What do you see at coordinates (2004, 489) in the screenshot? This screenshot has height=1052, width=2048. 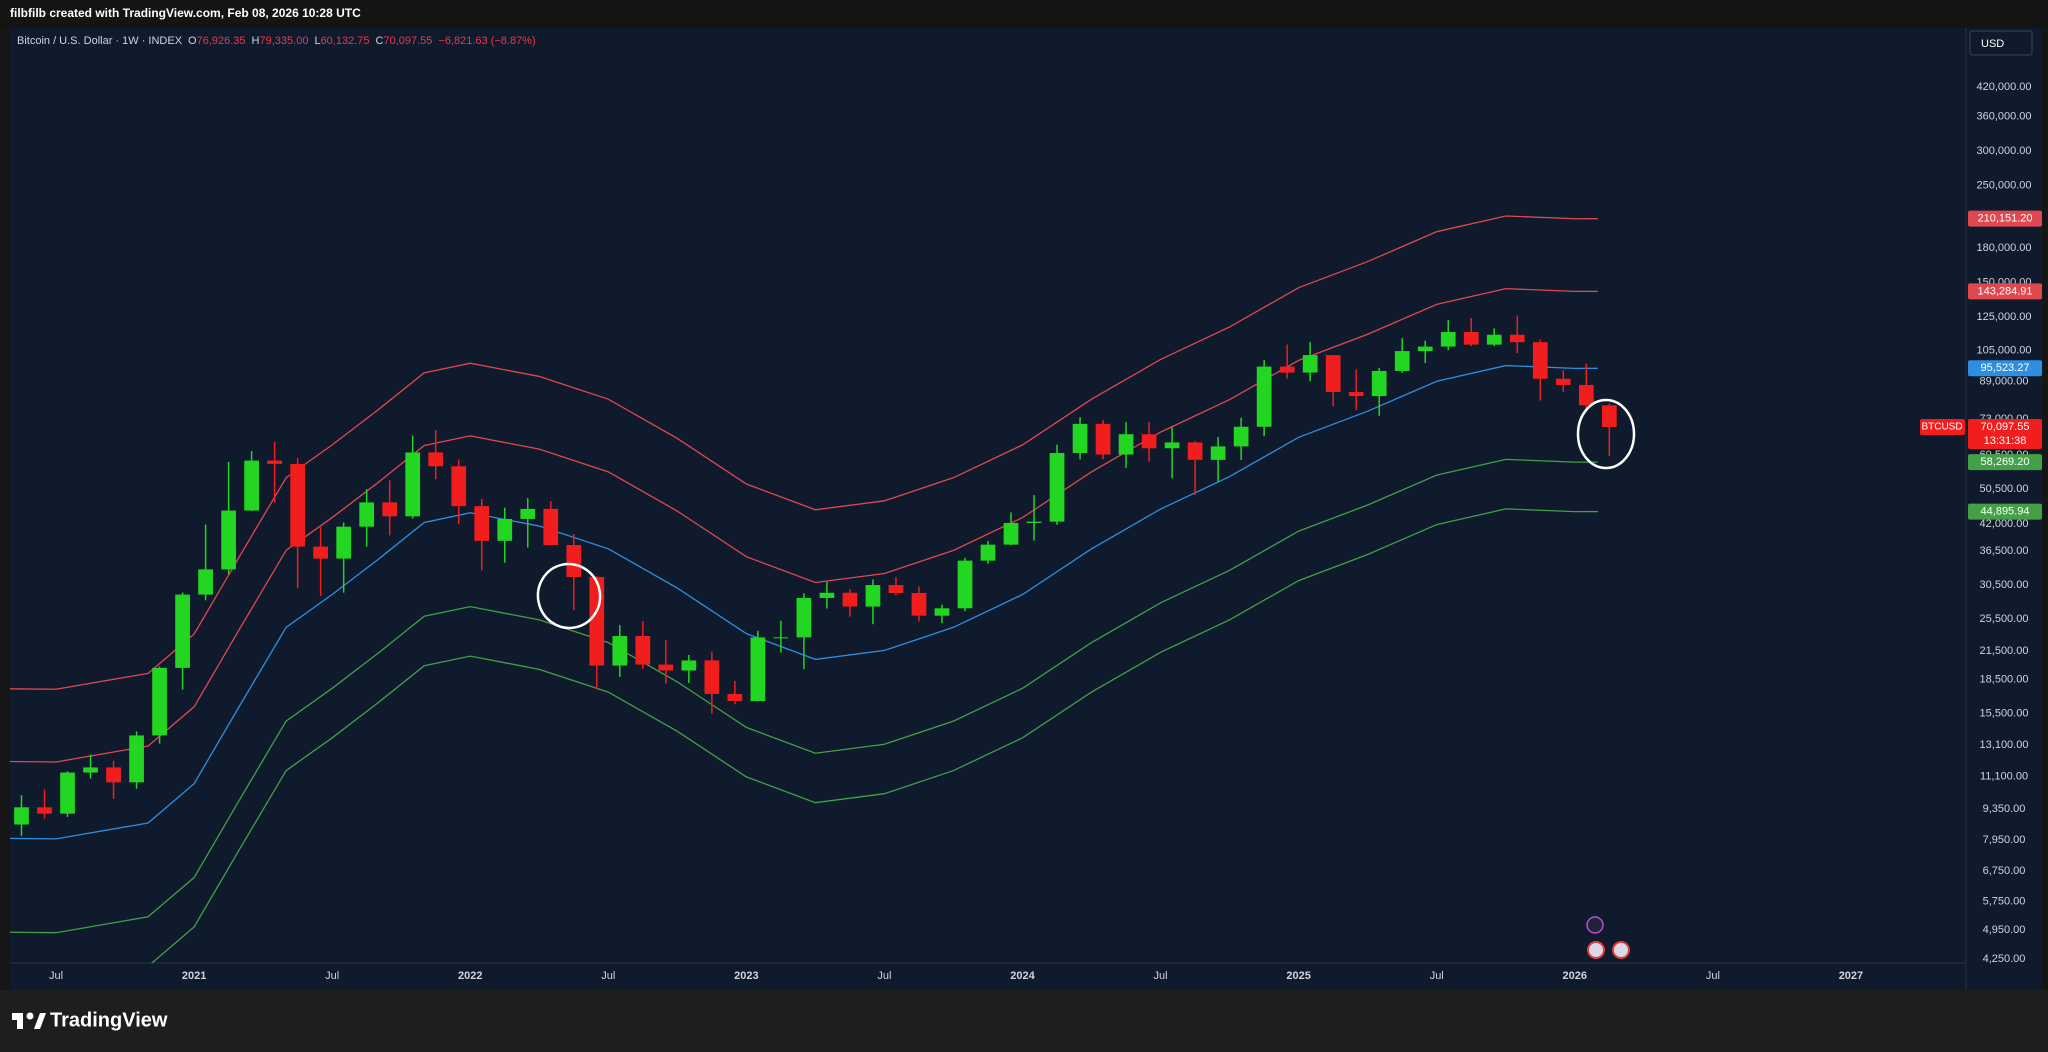 I see `y-tick-label: 50,500.00` at bounding box center [2004, 489].